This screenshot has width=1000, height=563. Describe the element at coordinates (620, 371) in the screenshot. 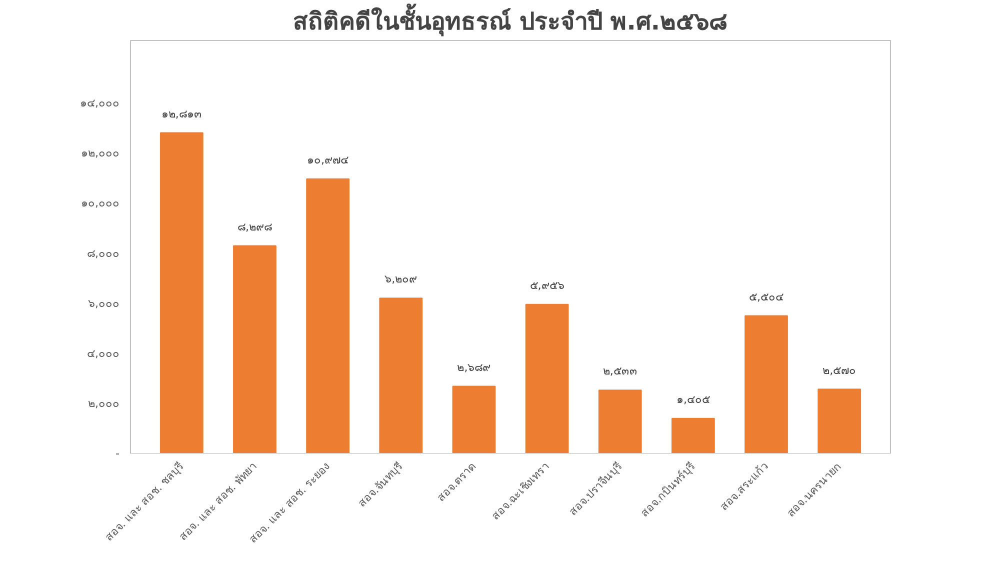

I see `data-label: ๒,๕๓๓` at that location.